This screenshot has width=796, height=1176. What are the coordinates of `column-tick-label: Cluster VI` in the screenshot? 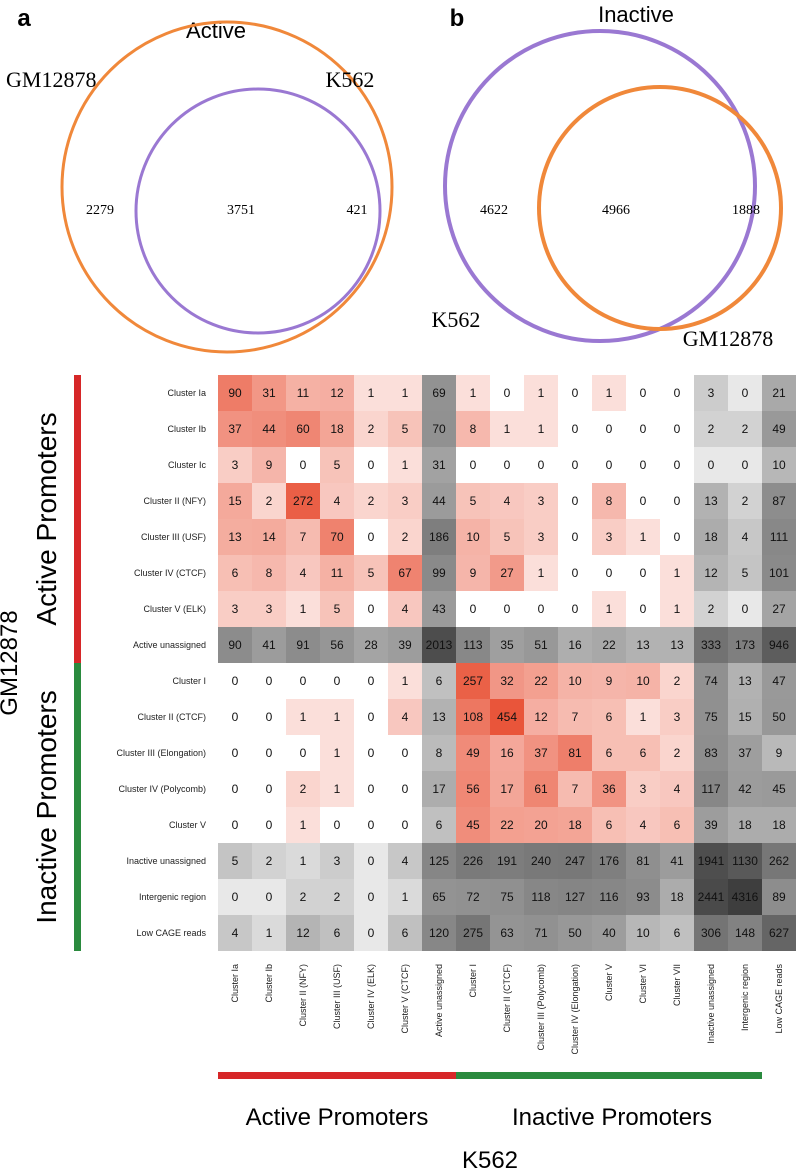 It's located at (643, 984).